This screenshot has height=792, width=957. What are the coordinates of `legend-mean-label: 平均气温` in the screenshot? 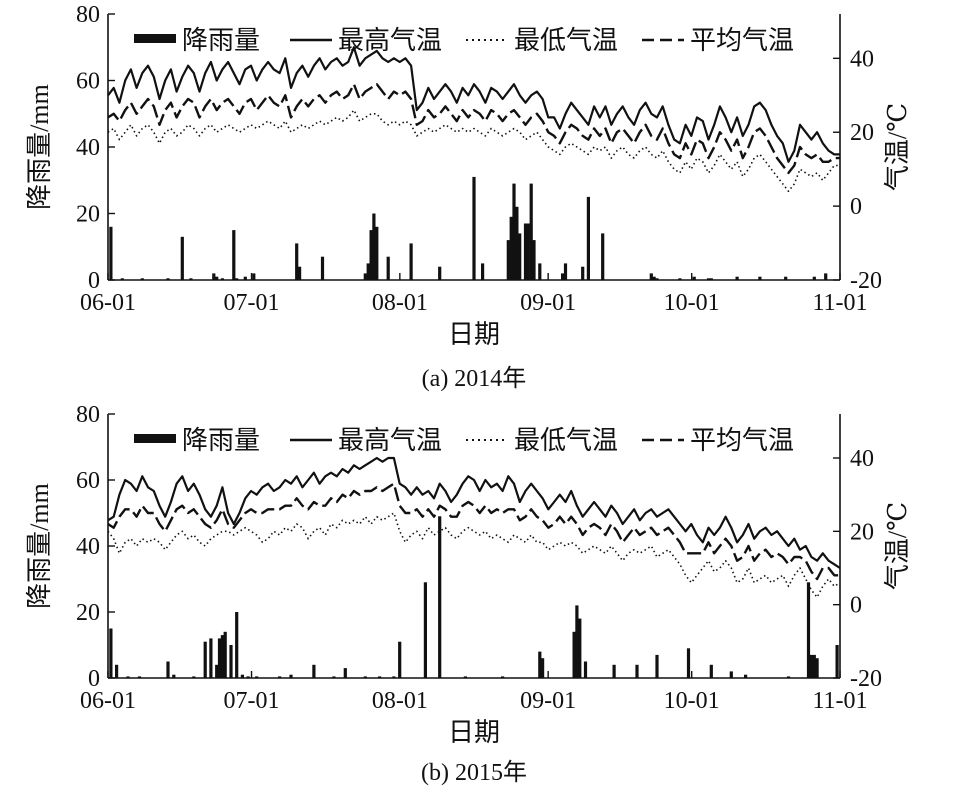 It's located at (742, 40).